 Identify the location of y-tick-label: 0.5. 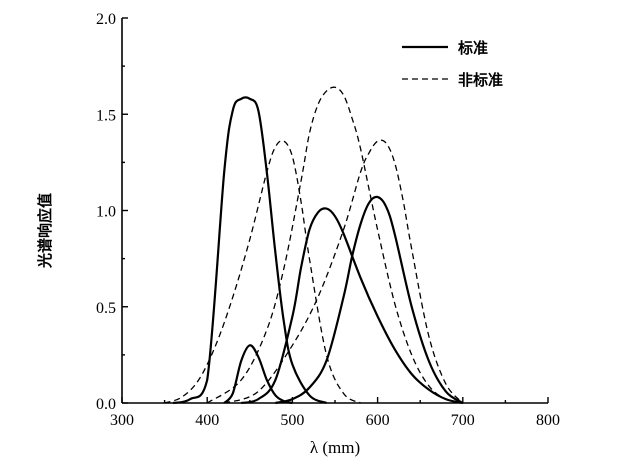
(106, 308).